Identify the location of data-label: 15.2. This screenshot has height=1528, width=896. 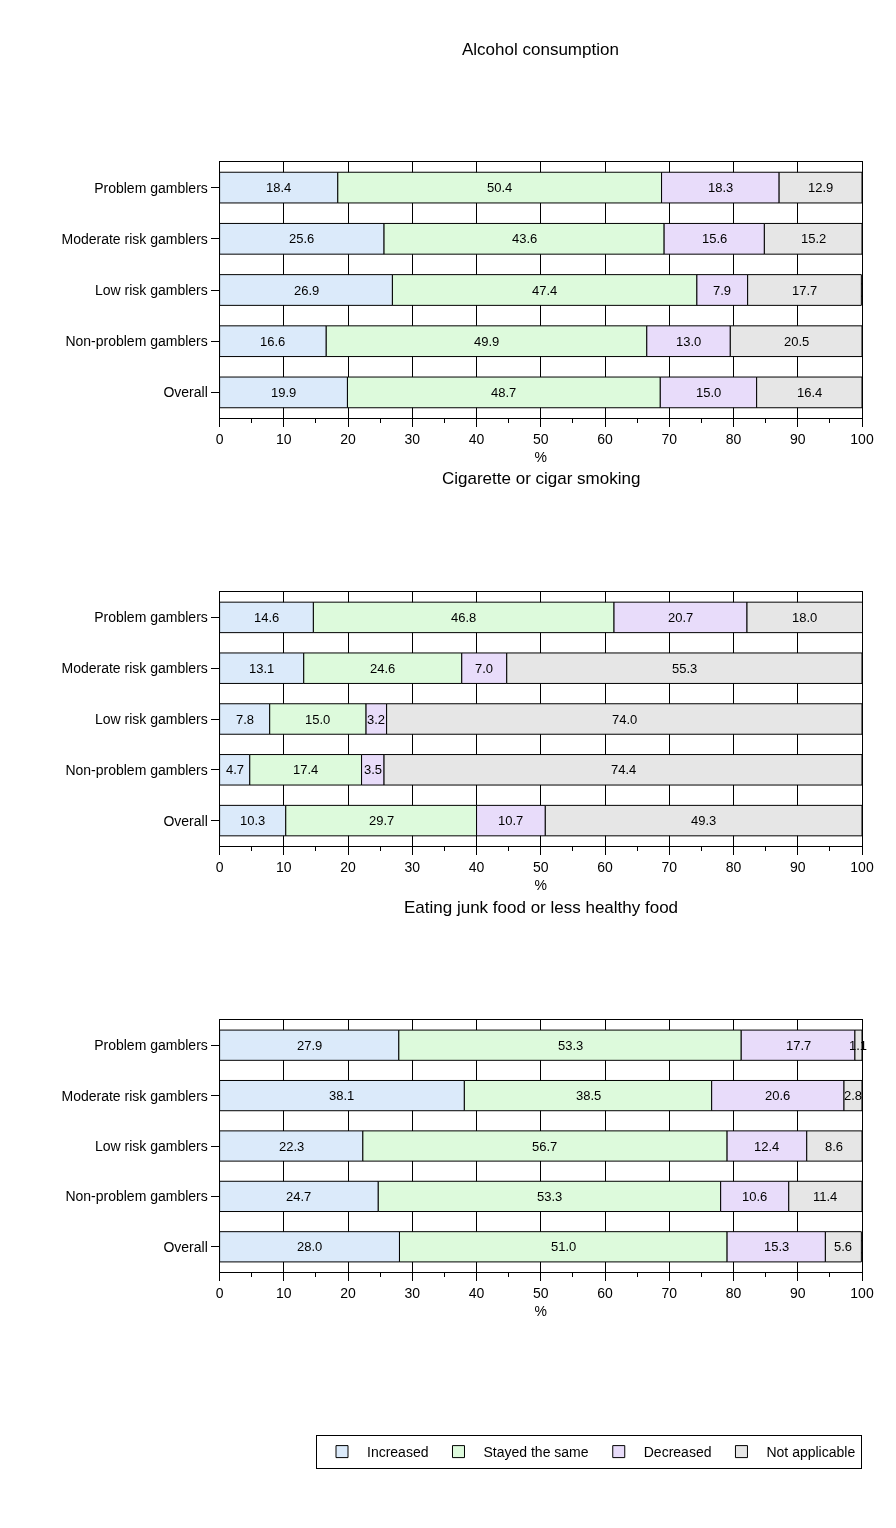
(814, 238).